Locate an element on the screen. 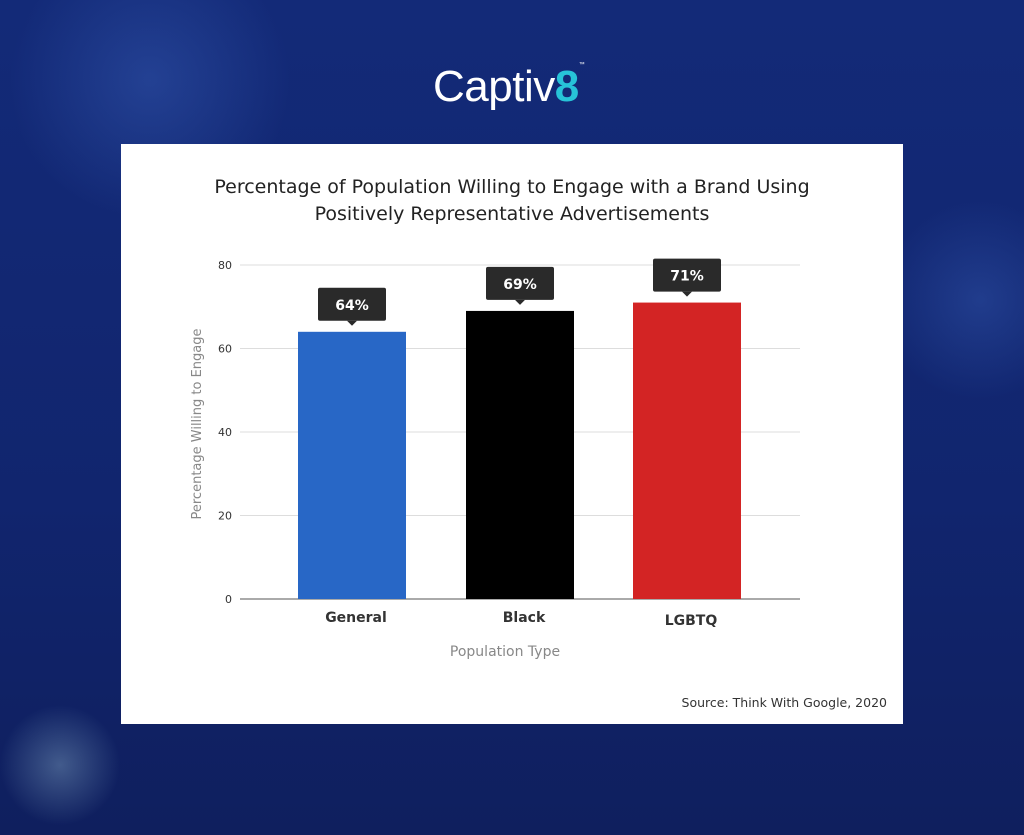 Image resolution: width=1024 pixels, height=835 pixels. x-tick-label: LGBTQ is located at coordinates (691, 621).